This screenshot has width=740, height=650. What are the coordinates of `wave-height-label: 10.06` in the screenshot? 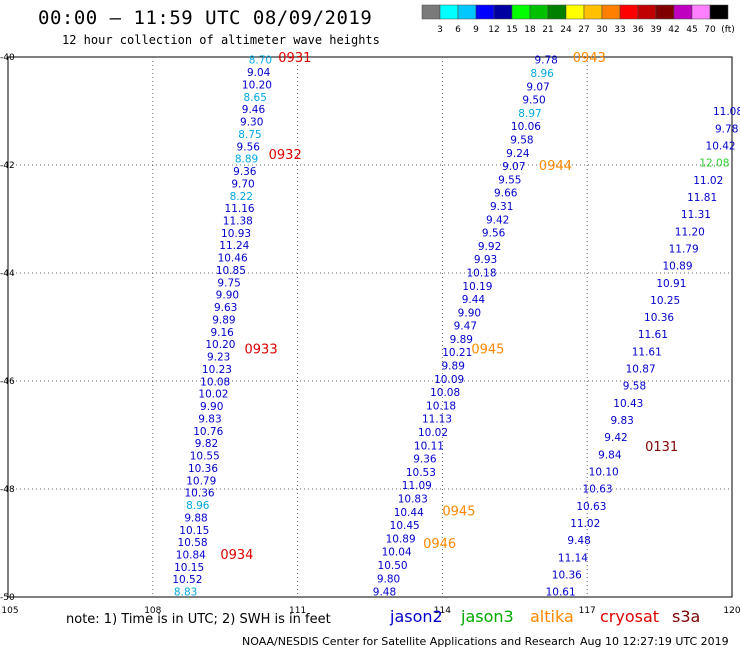 It's located at (526, 127).